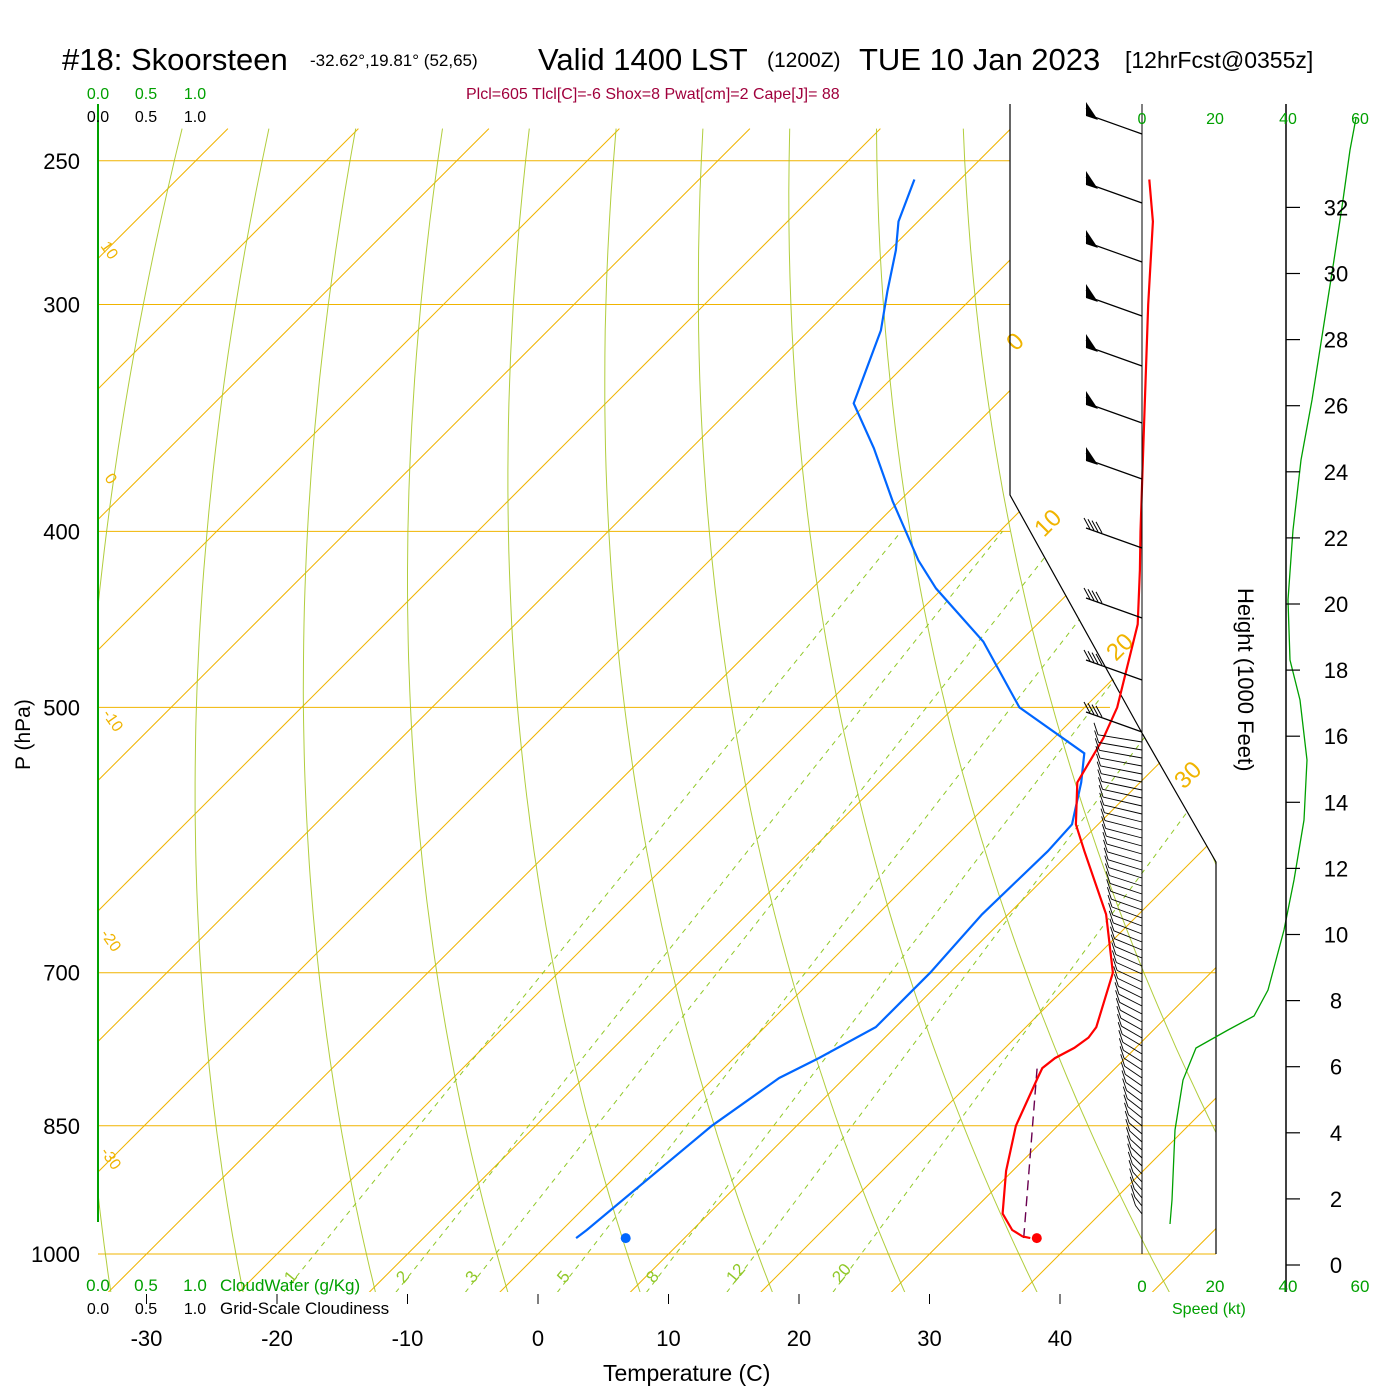  I want to click on cloudiness-tick-bottom: 1.0, so click(195, 1309).